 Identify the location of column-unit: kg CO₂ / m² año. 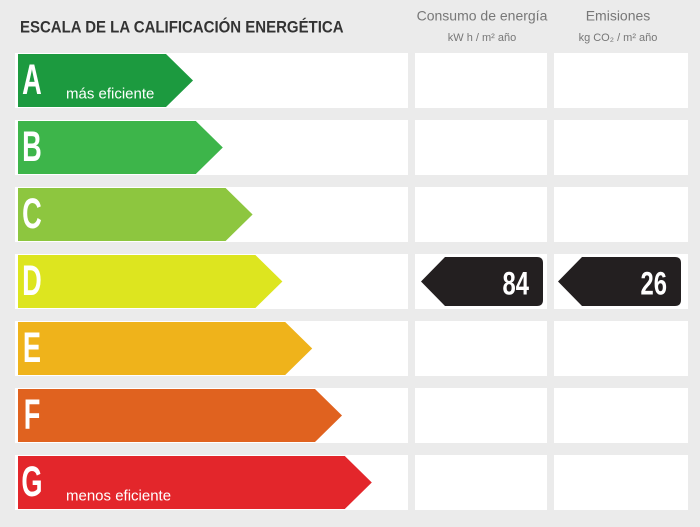
(618, 38).